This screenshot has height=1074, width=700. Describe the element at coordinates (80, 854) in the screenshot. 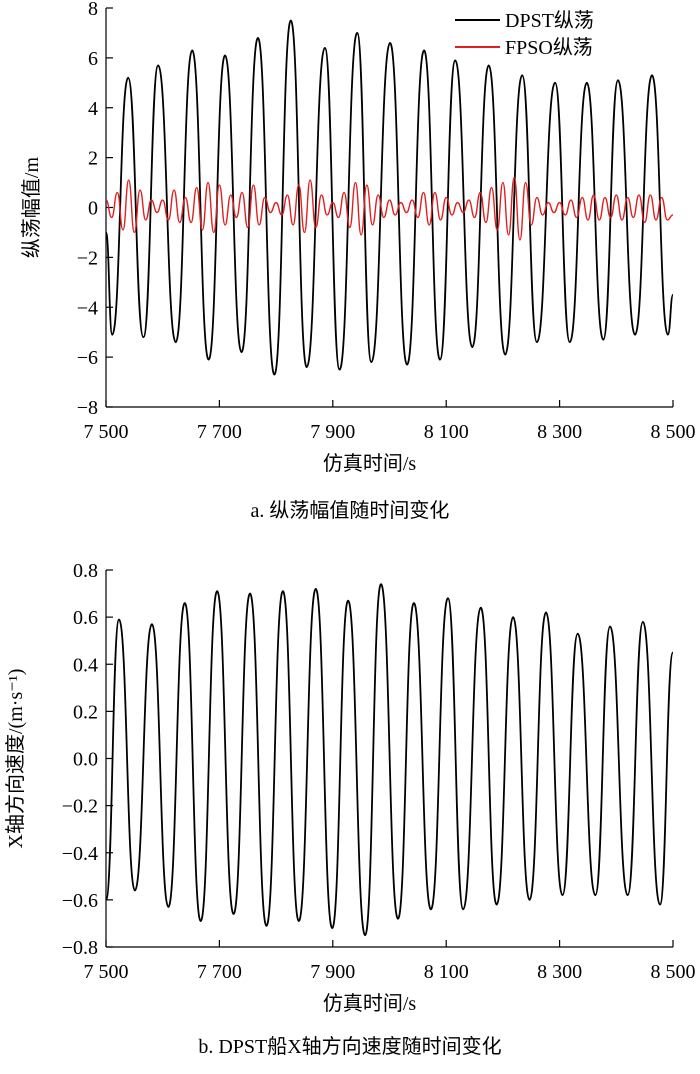

I see `y-tick-label: −0.4` at that location.